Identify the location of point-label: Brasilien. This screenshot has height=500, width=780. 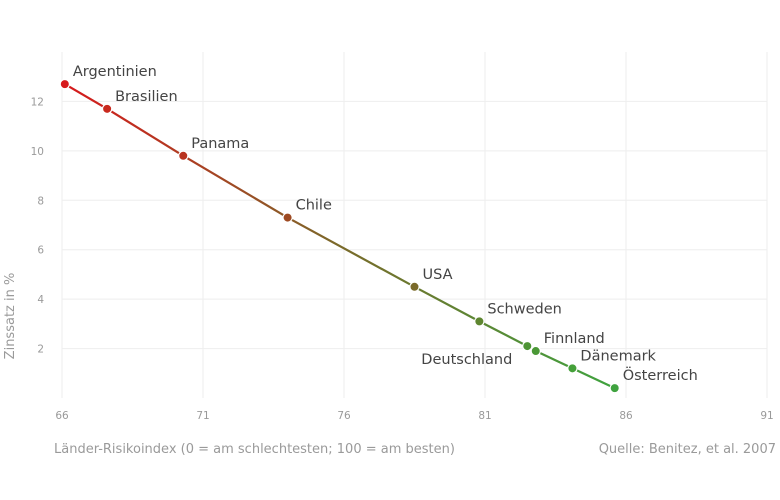
(146, 97).